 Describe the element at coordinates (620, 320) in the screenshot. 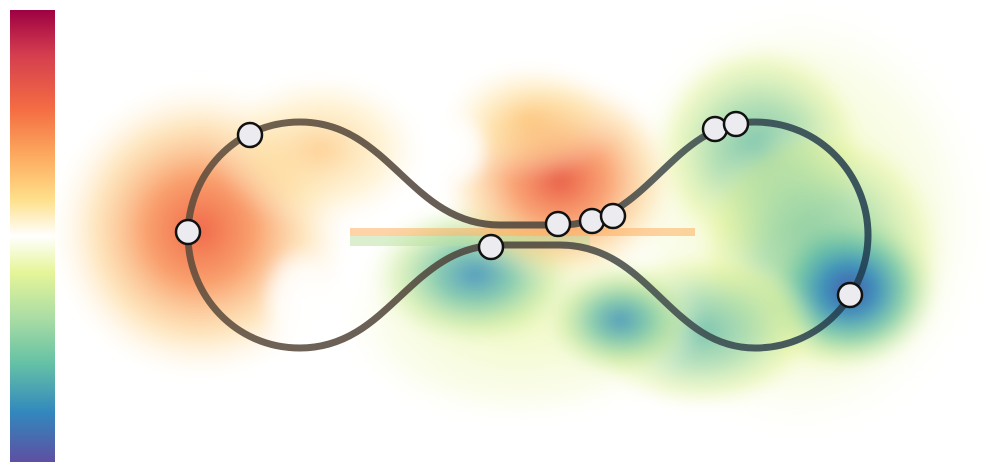

I see `heat-blob-cool-lower` at that location.